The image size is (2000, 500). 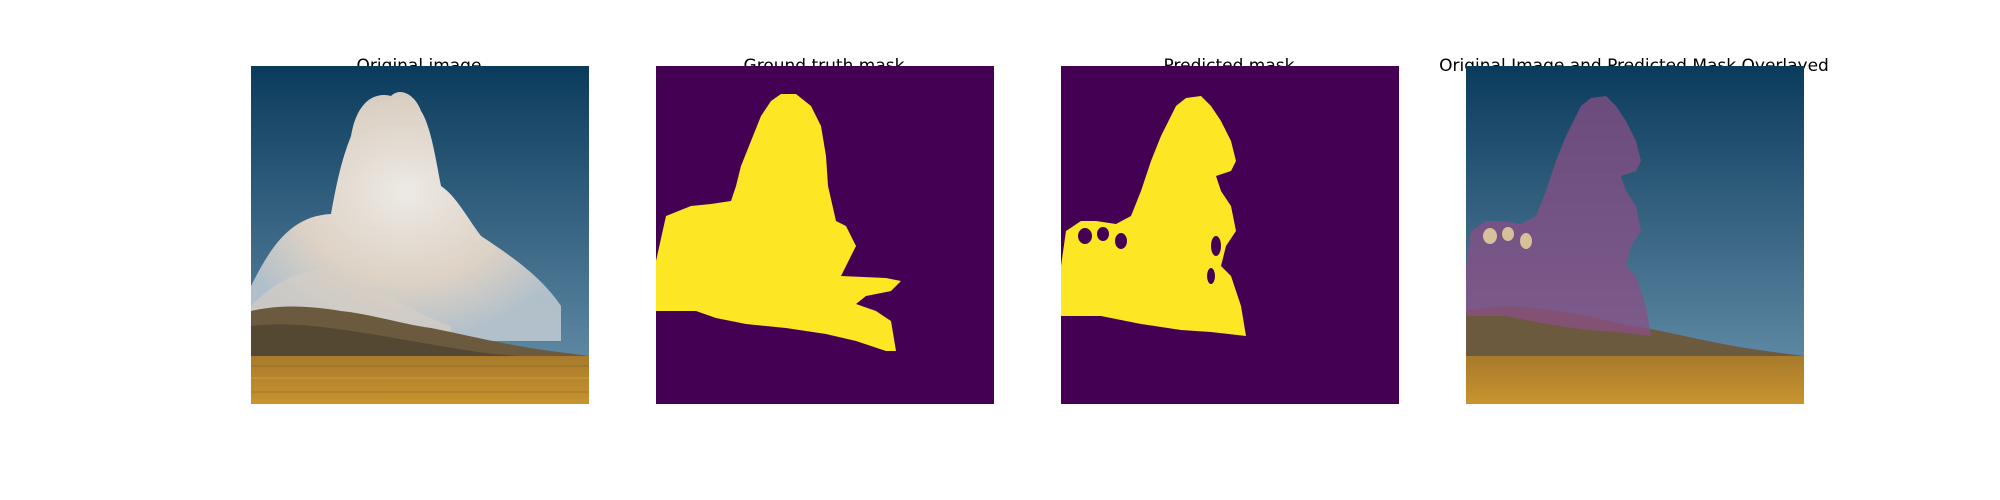 I want to click on predicted-mask, so click(x=1230, y=235).